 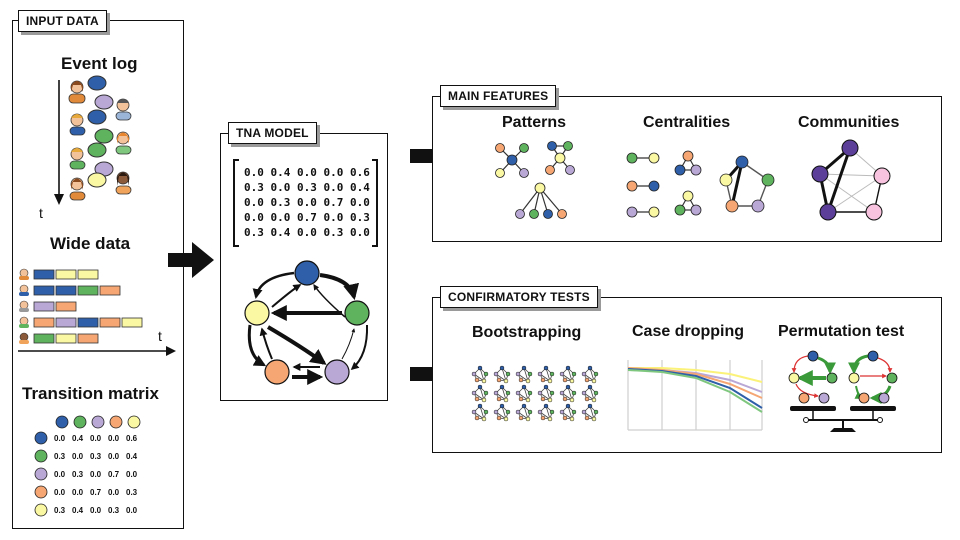 What do you see at coordinates (236, 203) in the screenshot?
I see `matrix-bracket-left` at bounding box center [236, 203].